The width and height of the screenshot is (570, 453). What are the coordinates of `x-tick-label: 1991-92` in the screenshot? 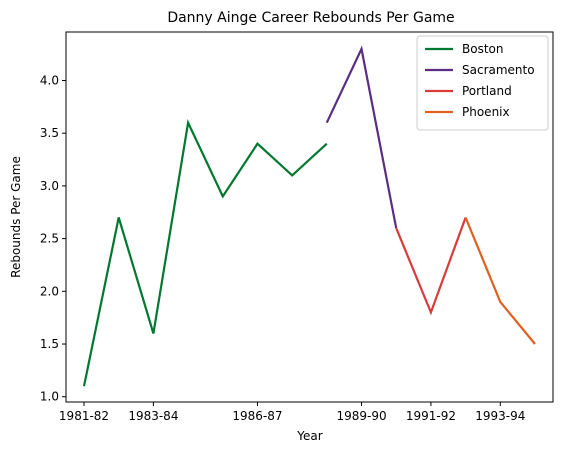 It's located at (431, 416).